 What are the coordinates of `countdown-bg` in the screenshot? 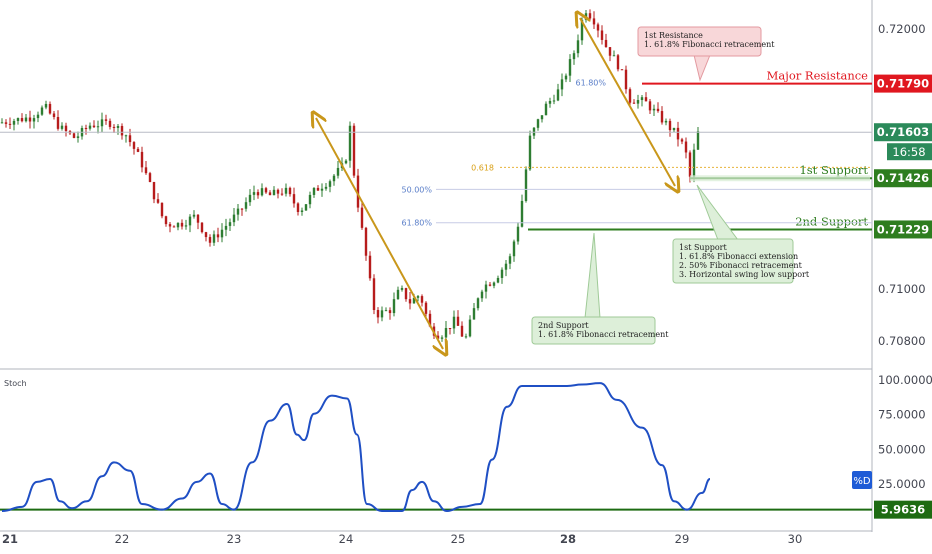 It's located at (909, 152).